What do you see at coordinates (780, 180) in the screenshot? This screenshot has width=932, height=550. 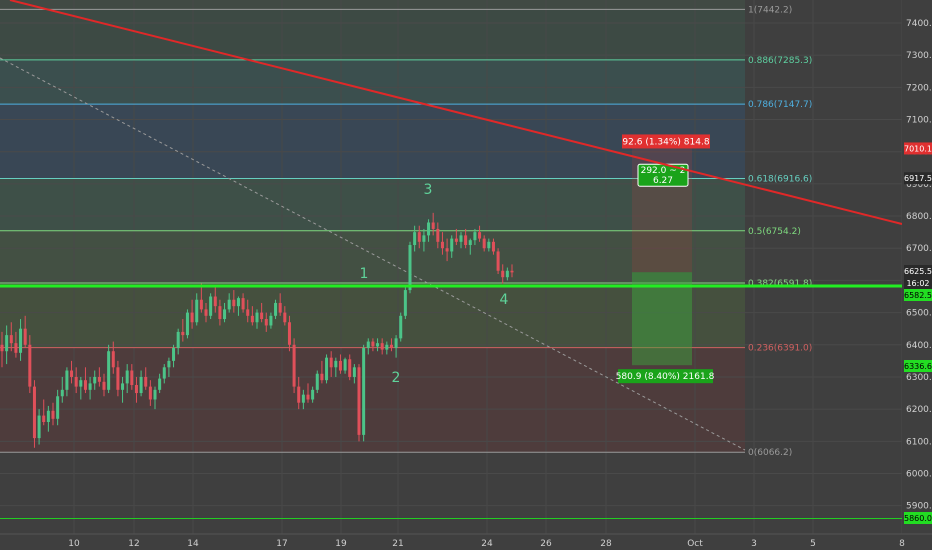 I see `fib-label-3: 0.618(6916.6)` at bounding box center [780, 180].